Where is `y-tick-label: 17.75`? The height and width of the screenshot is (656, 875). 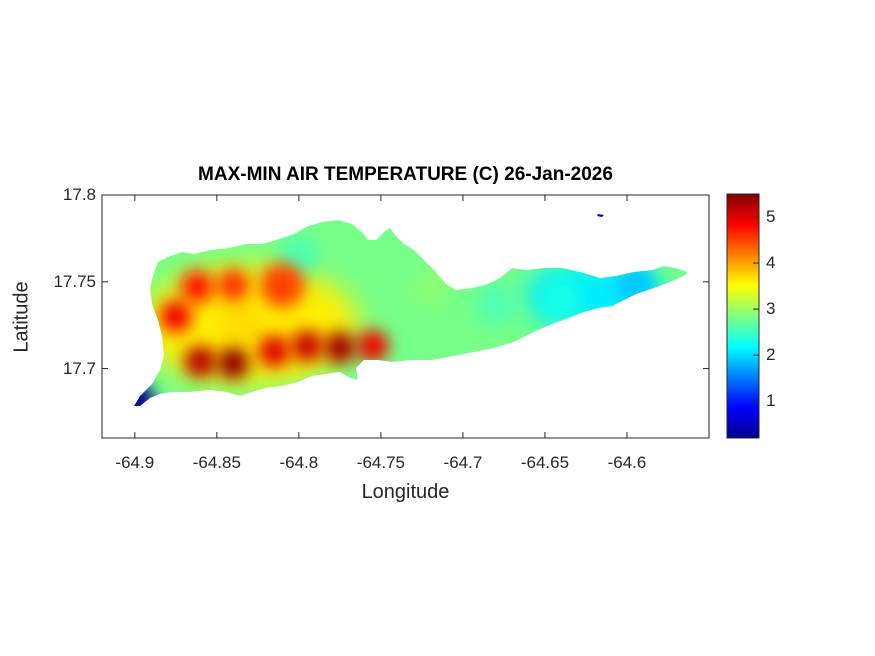
y-tick-label: 17.75 is located at coordinates (74, 281).